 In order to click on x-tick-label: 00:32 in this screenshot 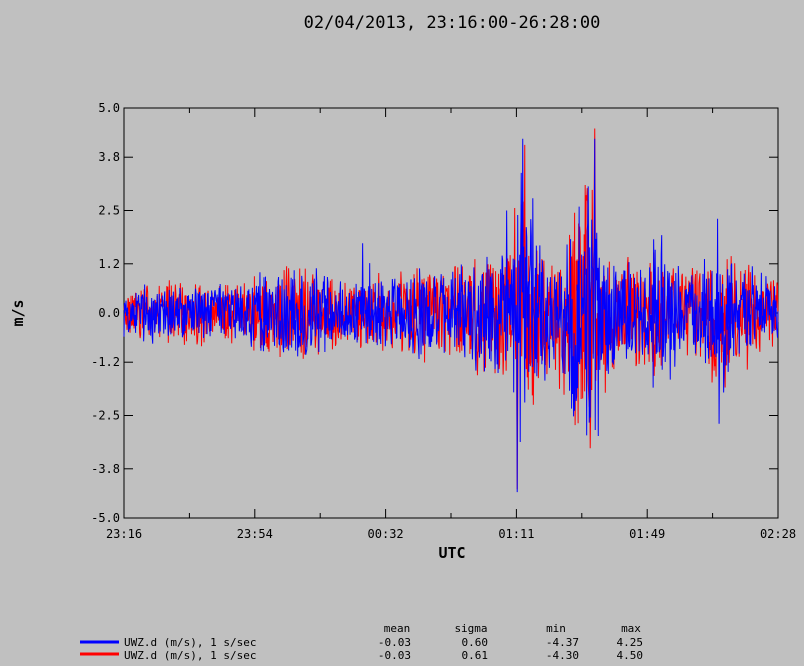, I will do `click(386, 534)`.